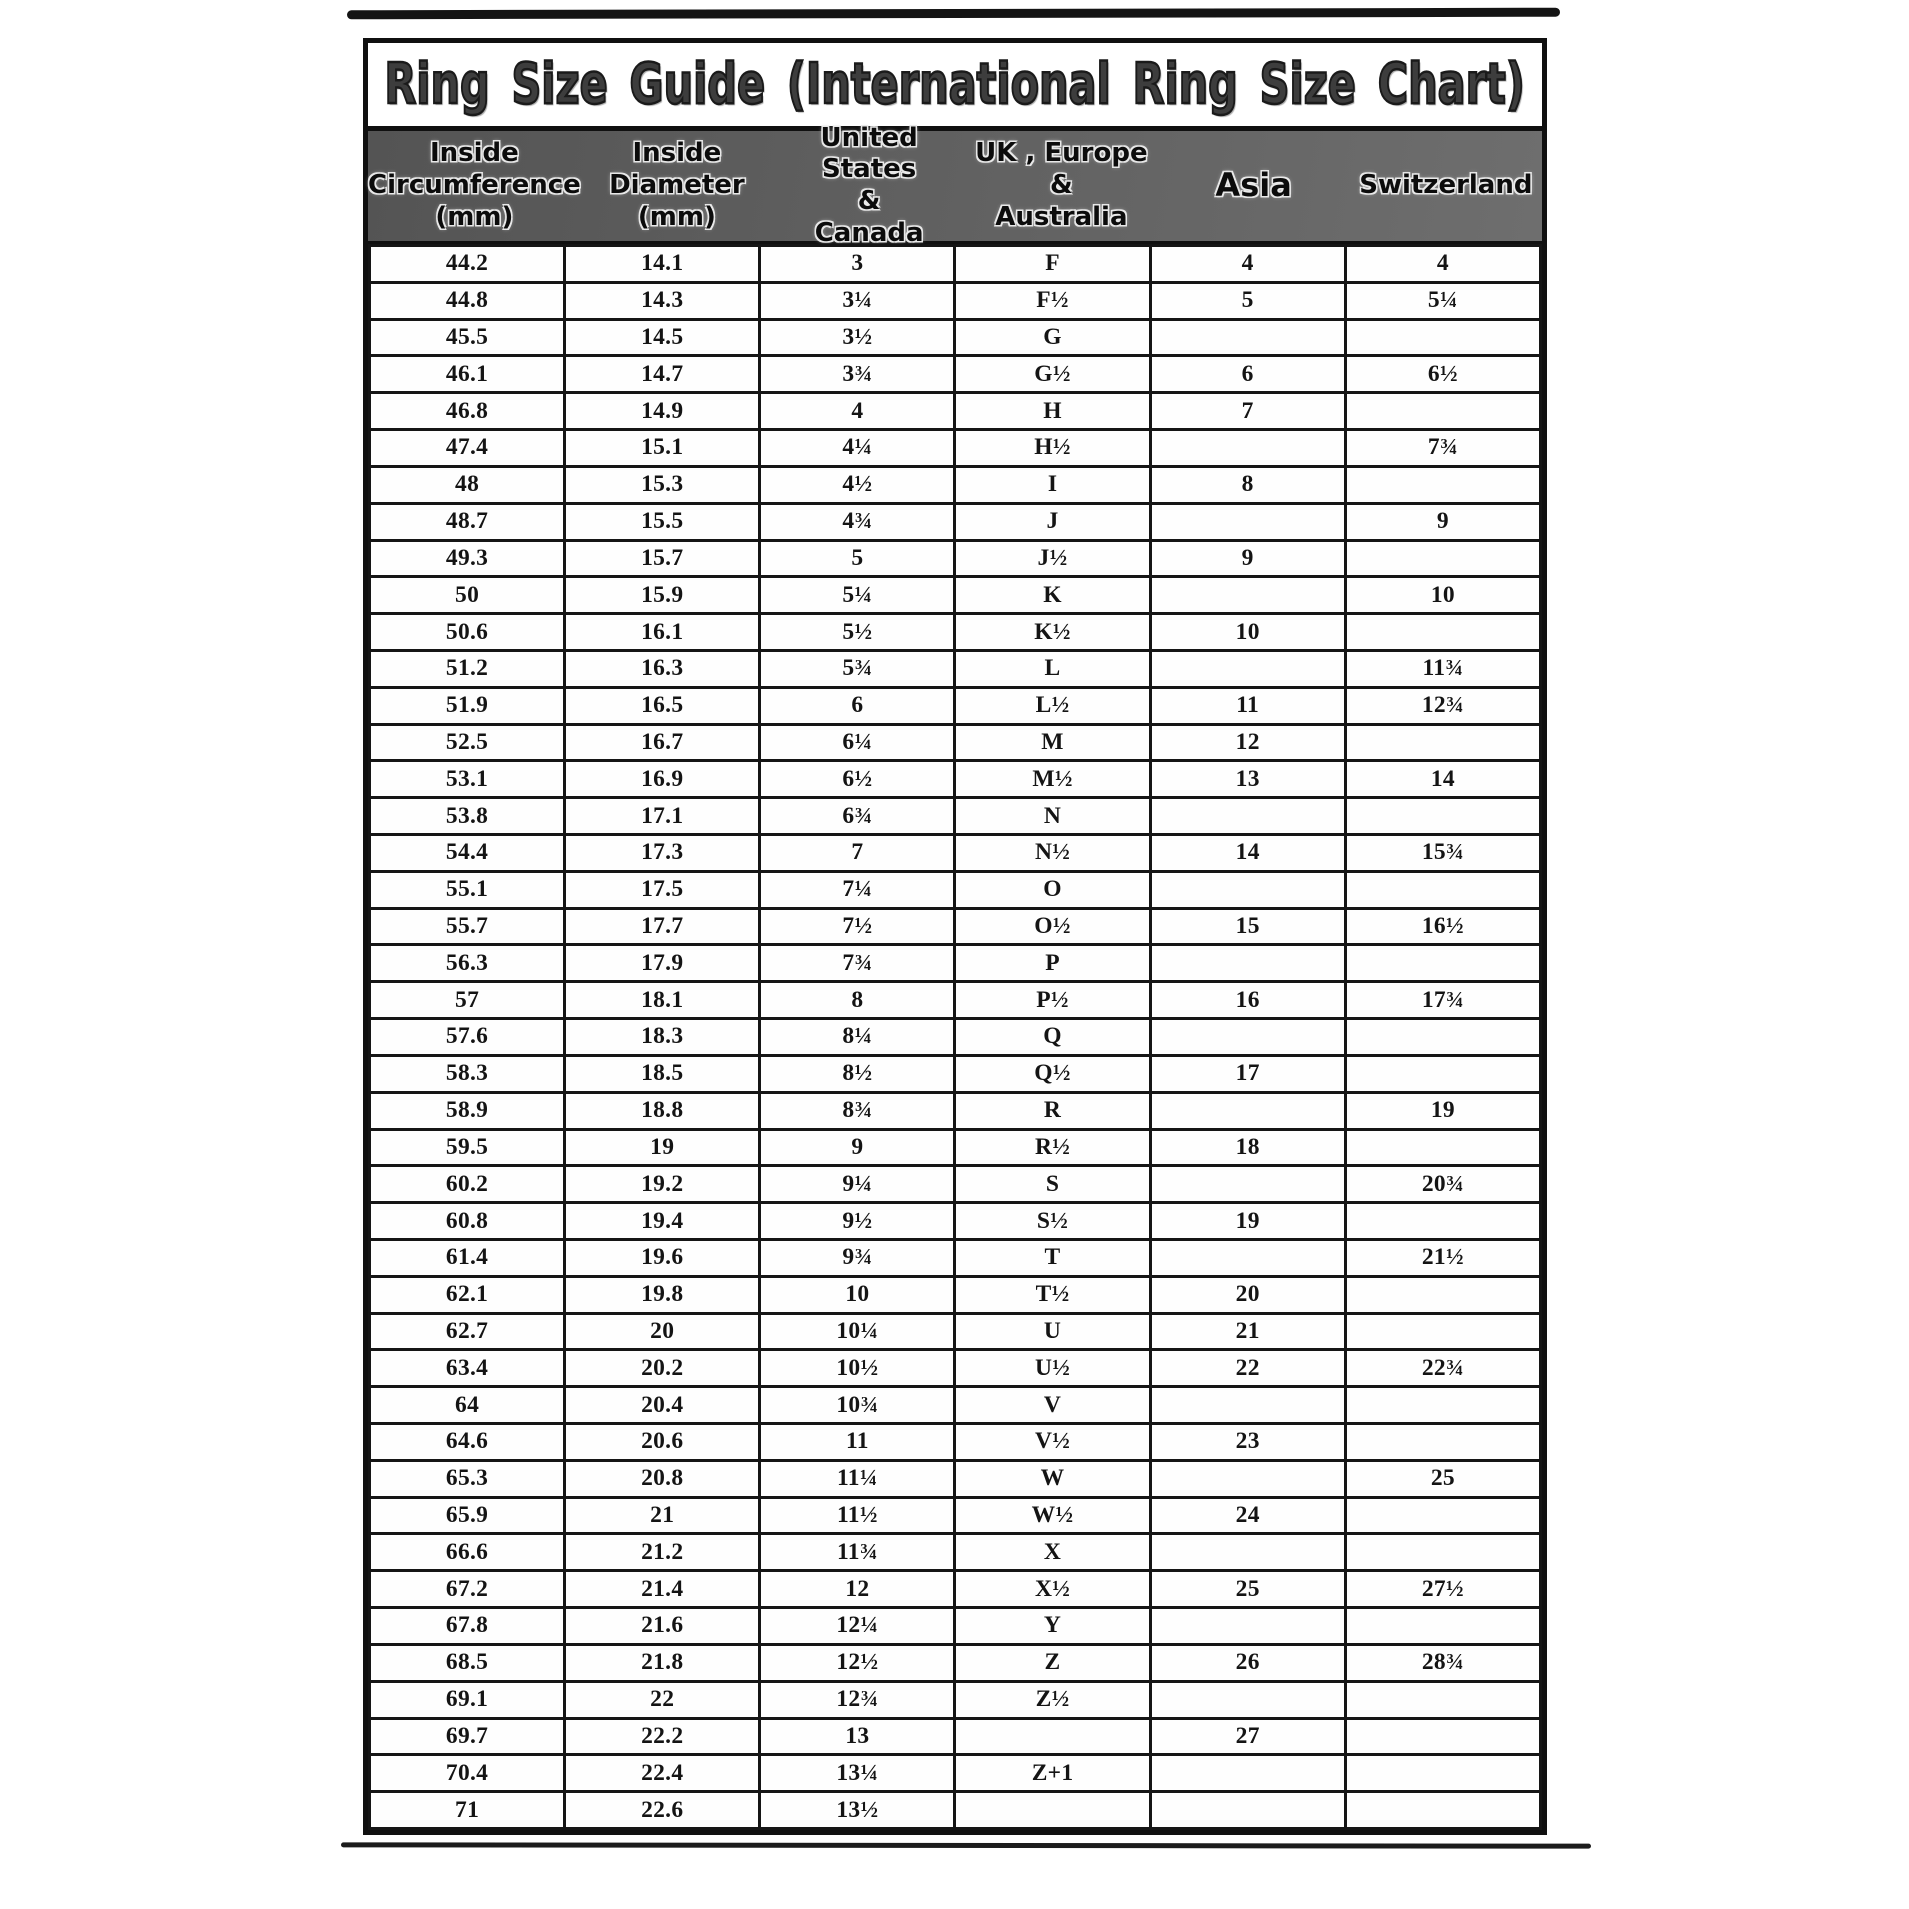 The width and height of the screenshot is (1909, 1909). Describe the element at coordinates (662, 1405) in the screenshot. I see `cell-inside-diameter: 20.4` at that location.